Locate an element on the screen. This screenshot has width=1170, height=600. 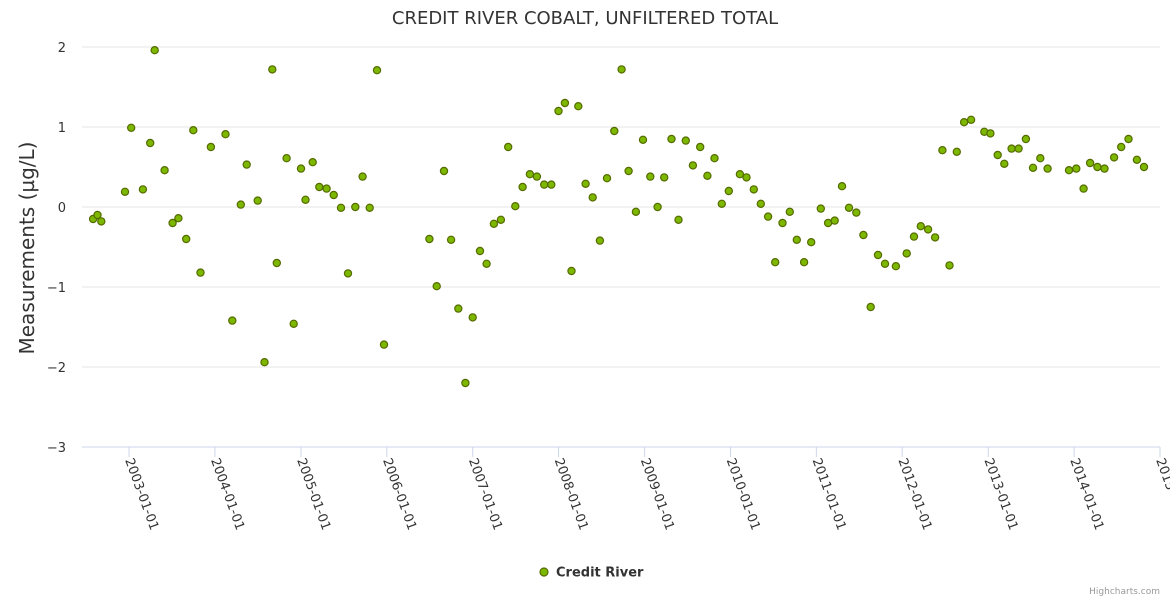
credits-link: Highcharts.com is located at coordinates (1124, 592).